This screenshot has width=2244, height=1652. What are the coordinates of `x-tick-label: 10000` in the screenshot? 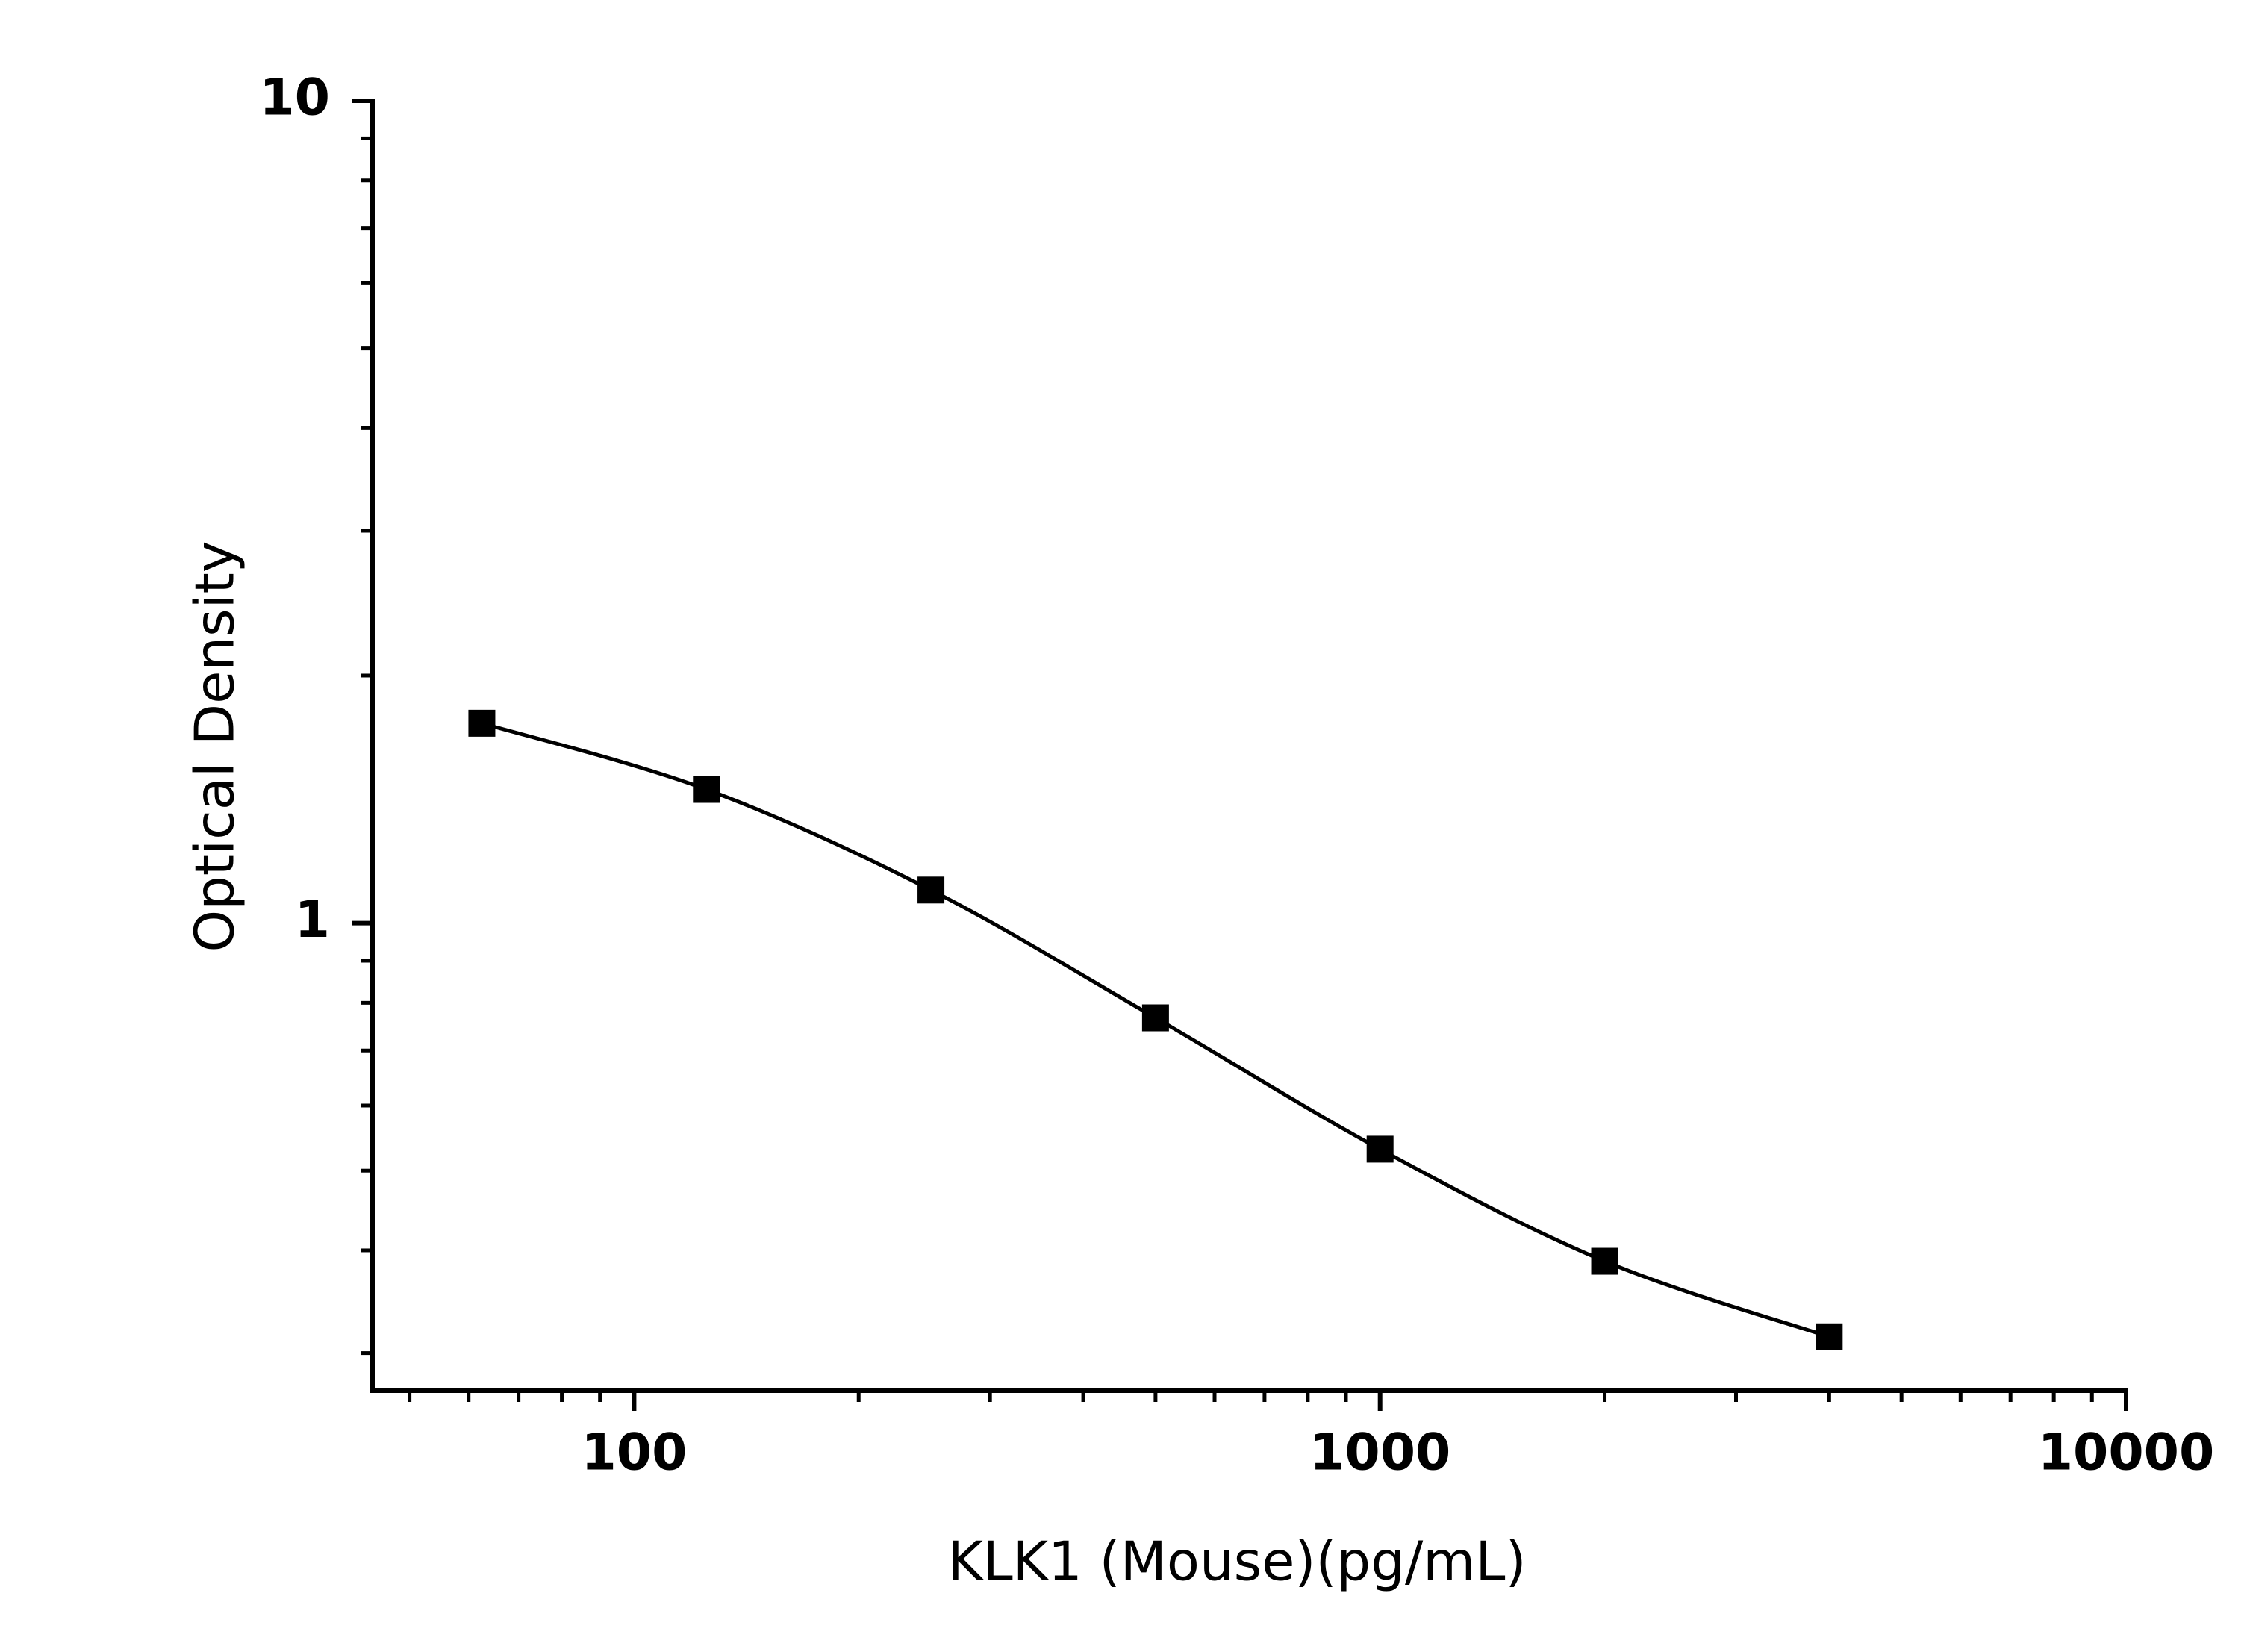 It's located at (2126, 1453).